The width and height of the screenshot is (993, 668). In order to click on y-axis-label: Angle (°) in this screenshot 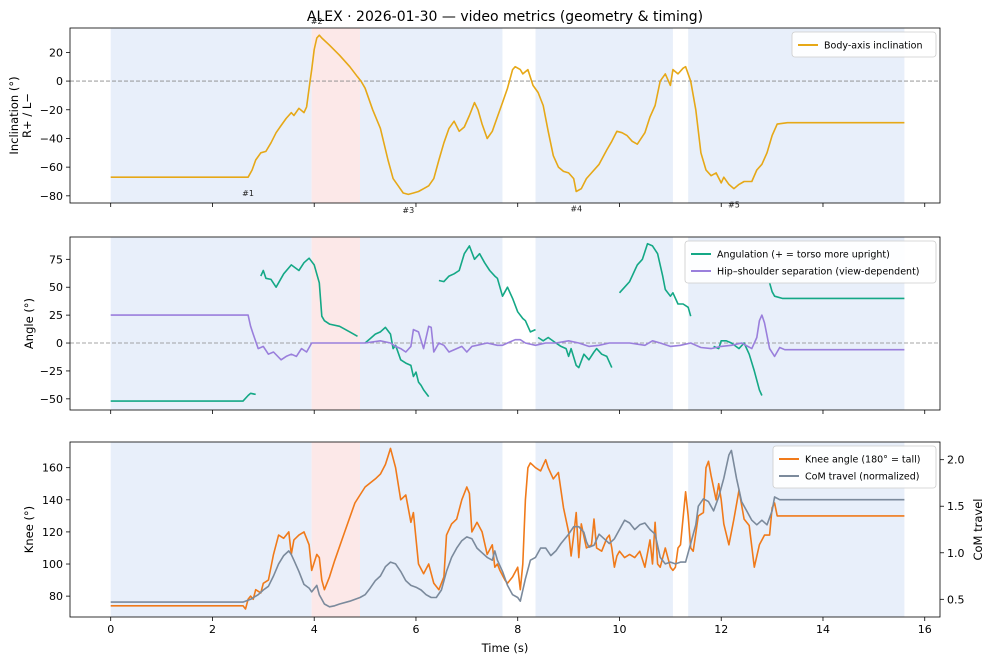, I will do `click(29, 323)`.